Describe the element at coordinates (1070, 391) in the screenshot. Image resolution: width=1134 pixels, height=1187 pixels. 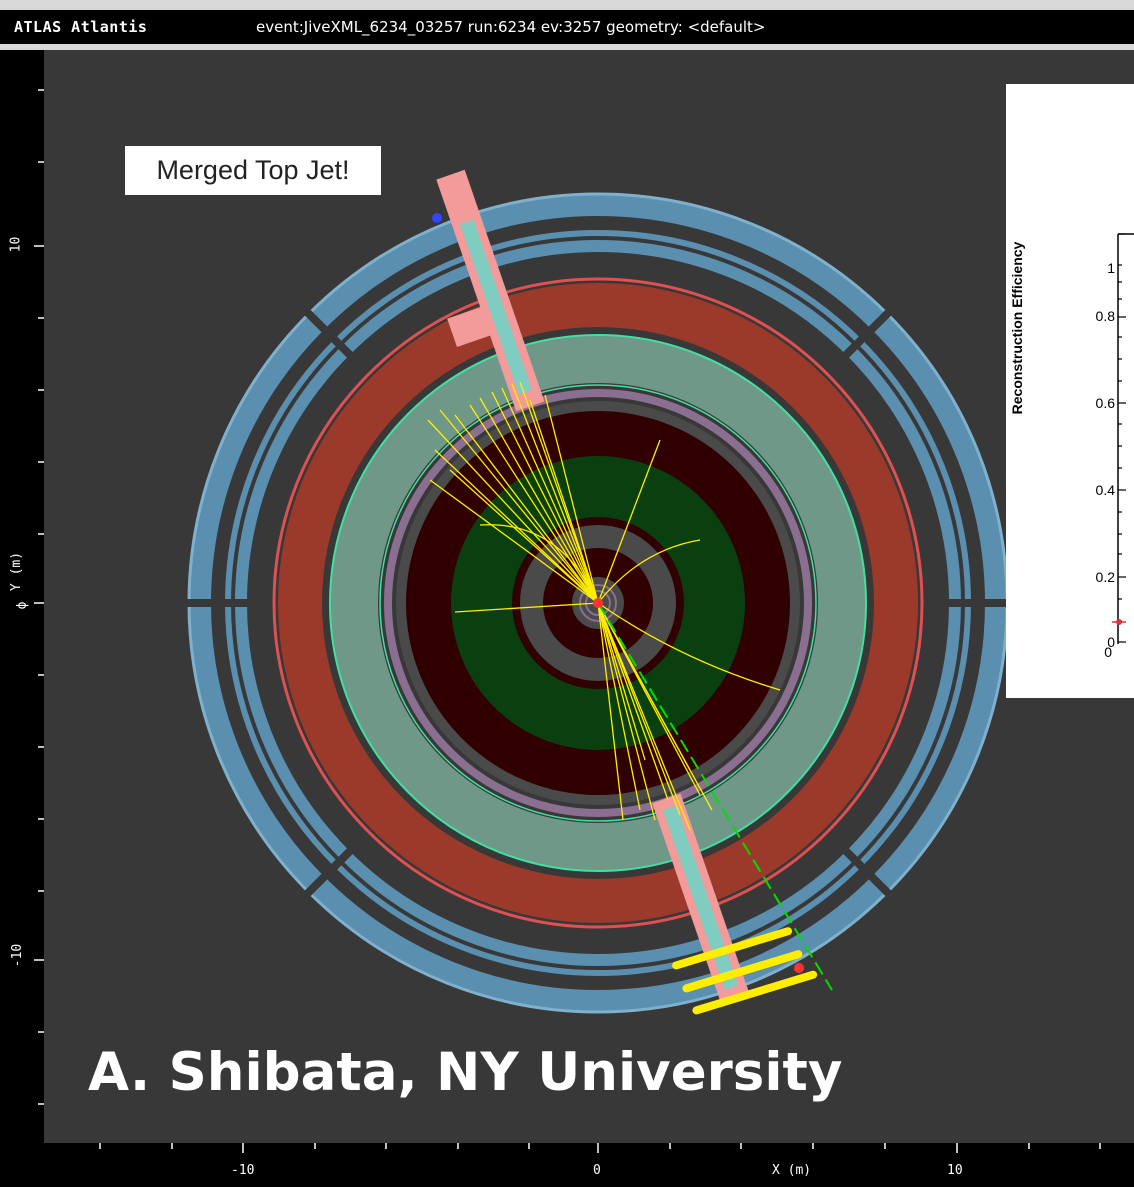
I see `efficiency-inset-chart: Reconstruction Efficiency 1 0.8 0.6 0.4` at that location.